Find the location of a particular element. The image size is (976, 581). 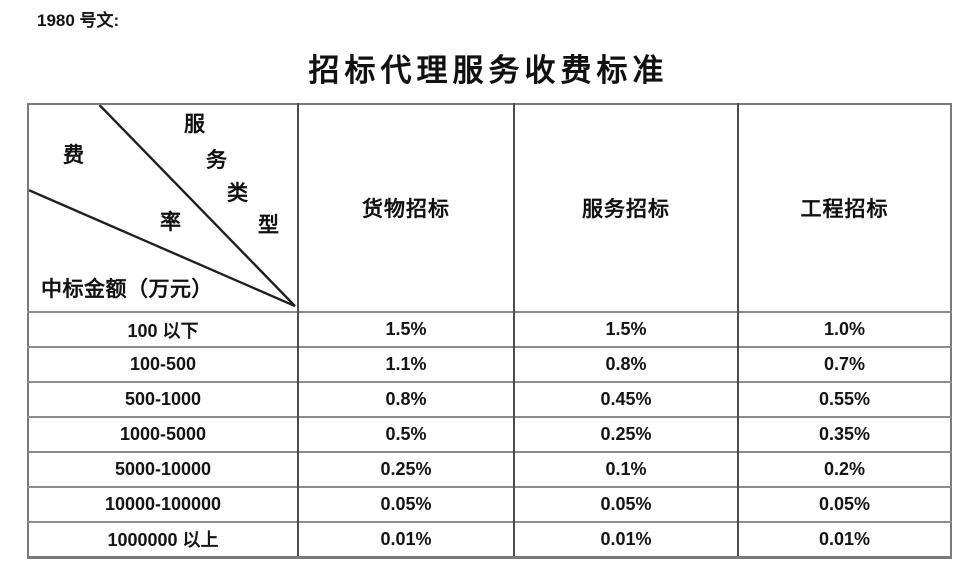

diagonal-divider-lines is located at coordinates (162, 206).